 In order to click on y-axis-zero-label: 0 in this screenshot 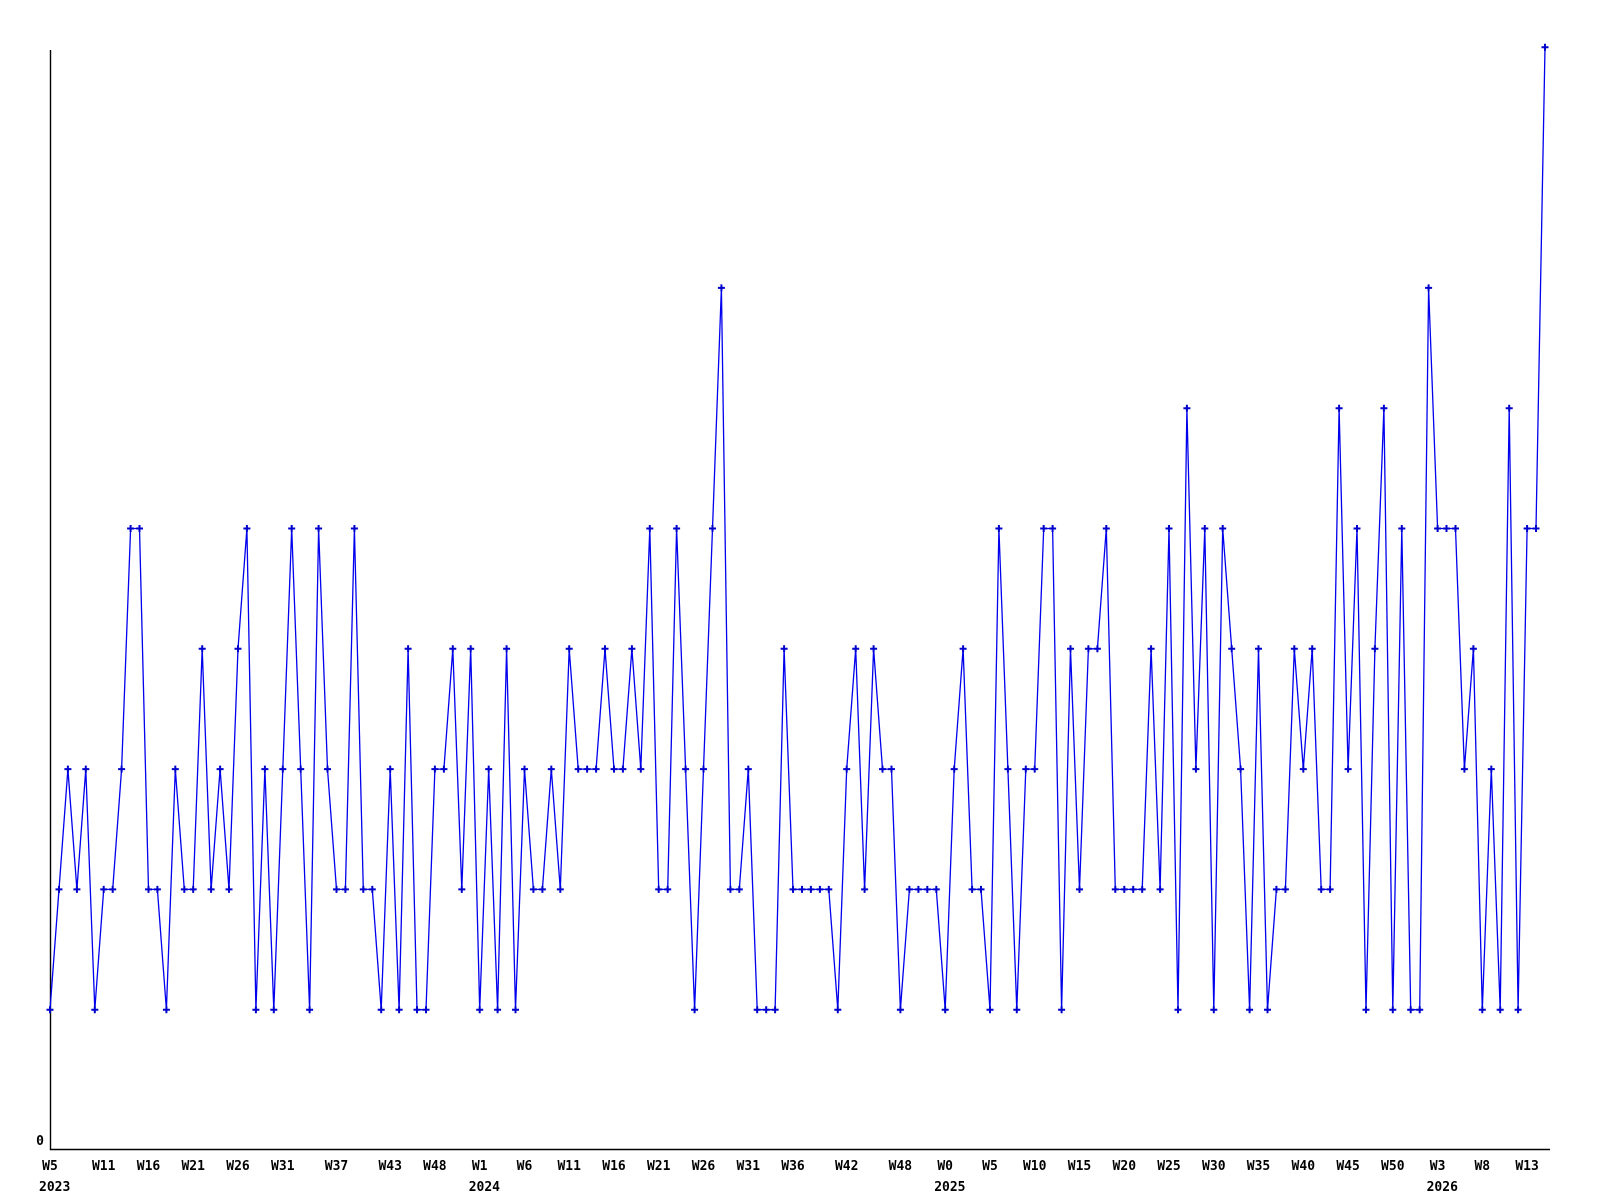, I will do `click(40, 1141)`.